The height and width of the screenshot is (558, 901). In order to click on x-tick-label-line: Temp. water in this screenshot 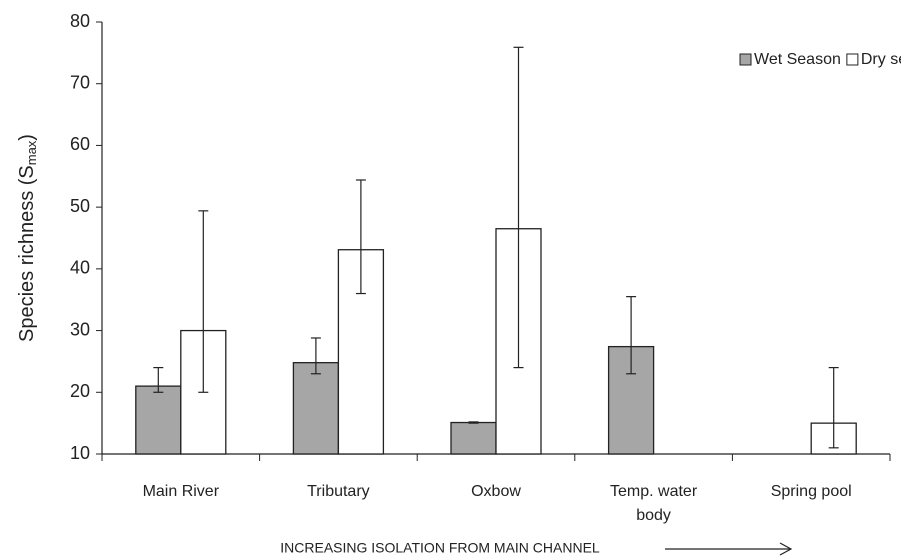, I will do `click(654, 491)`.